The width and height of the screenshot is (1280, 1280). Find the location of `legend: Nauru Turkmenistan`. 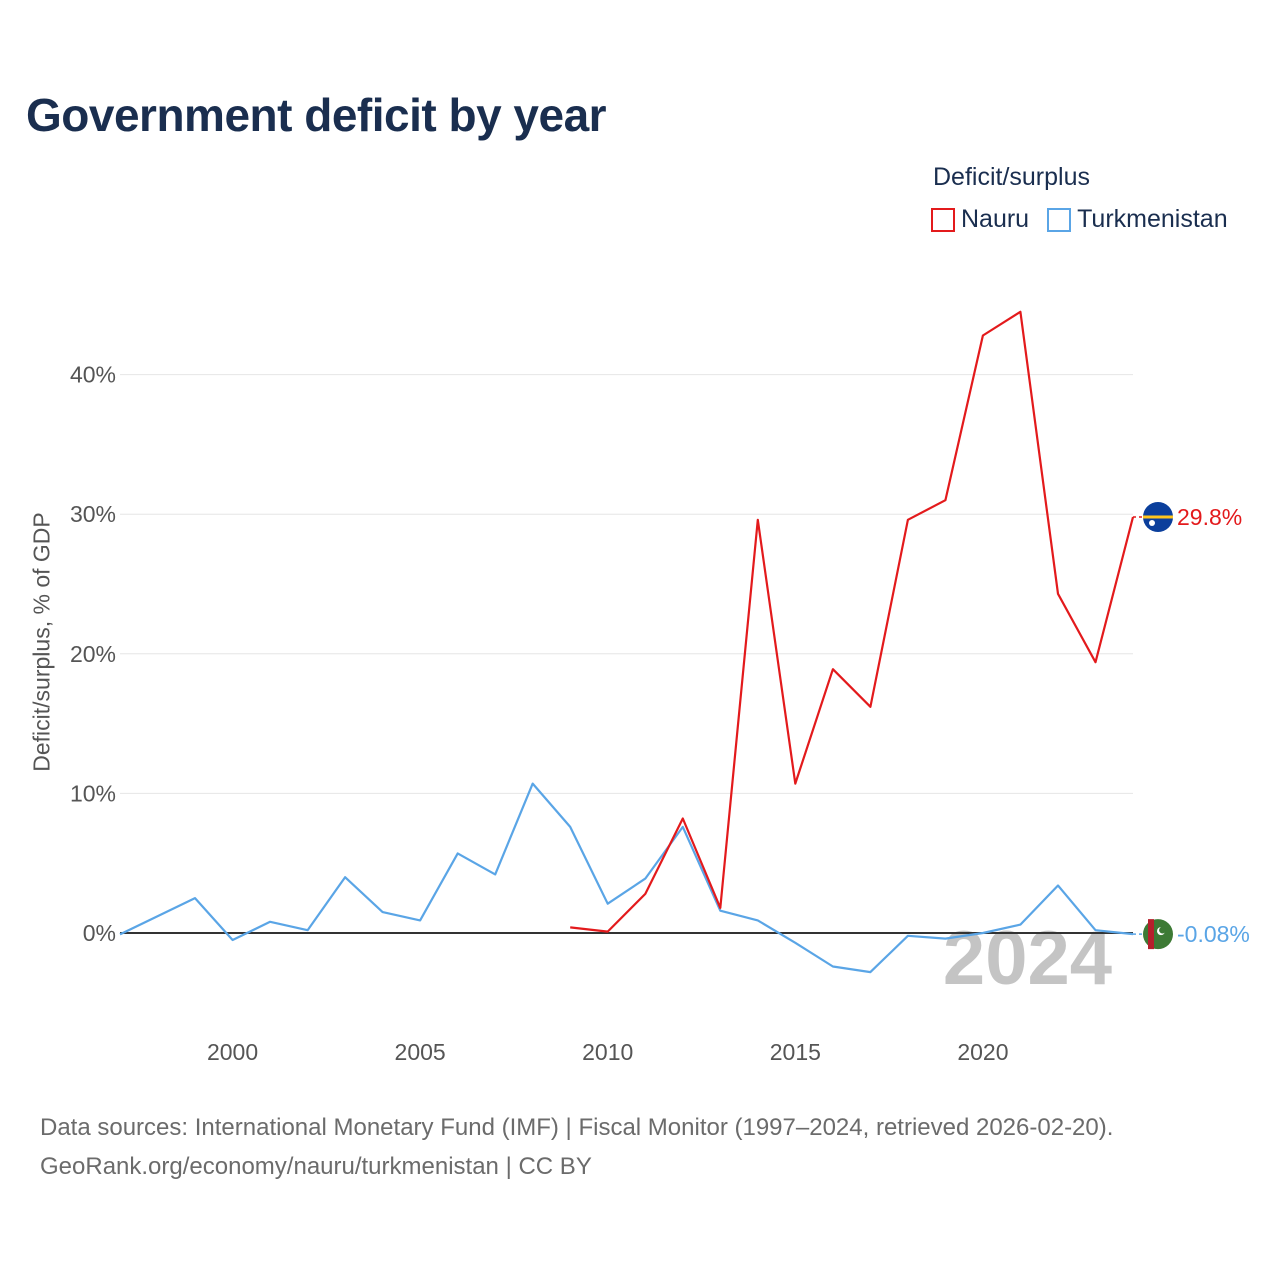

legend: Nauru Turkmenistan is located at coordinates (1088, 219).